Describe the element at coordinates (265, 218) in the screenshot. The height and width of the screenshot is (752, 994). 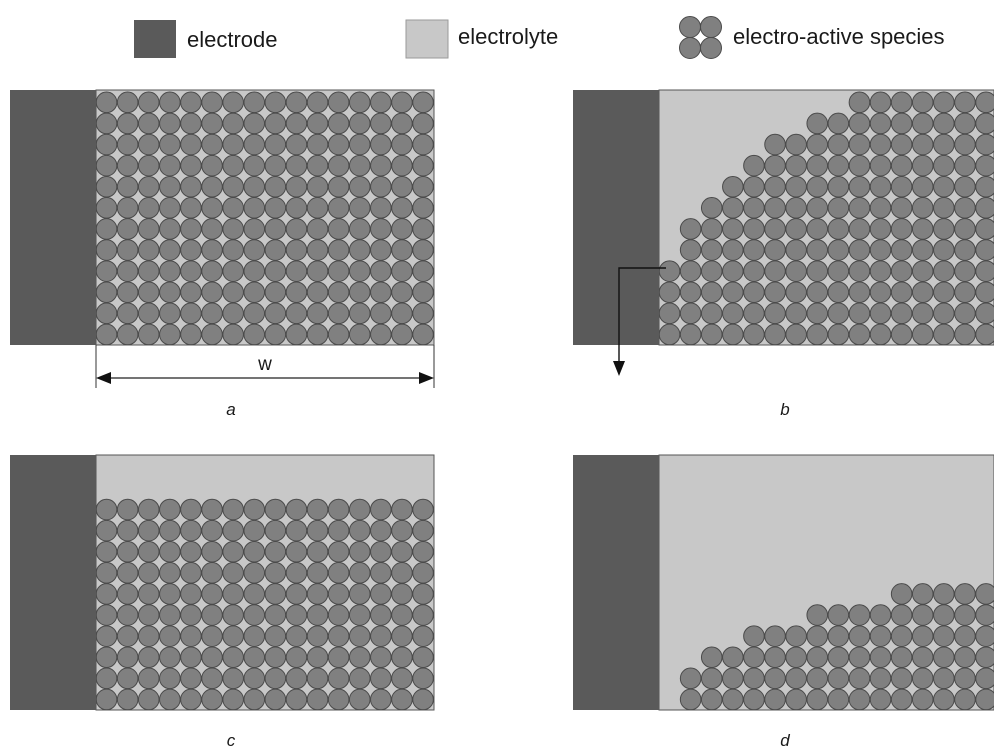
I see `panel-a-species` at that location.